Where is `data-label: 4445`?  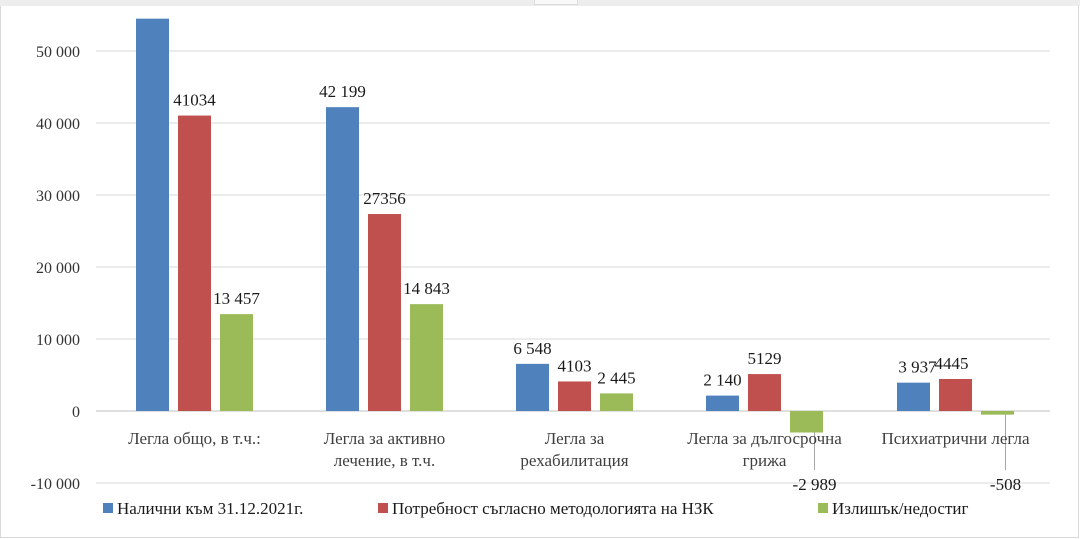 data-label: 4445 is located at coordinates (952, 363).